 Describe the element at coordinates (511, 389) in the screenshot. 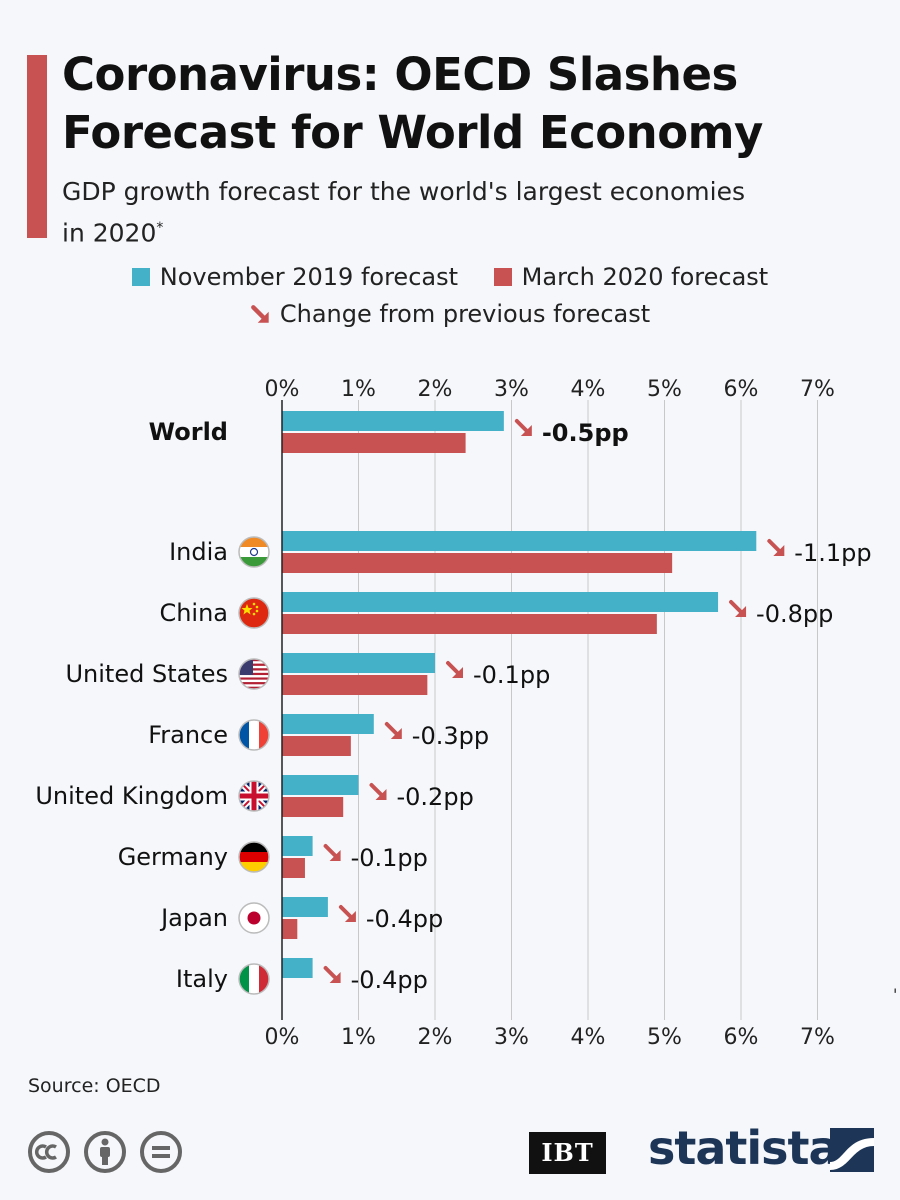

I see `x-tick-label-top: 3%` at that location.